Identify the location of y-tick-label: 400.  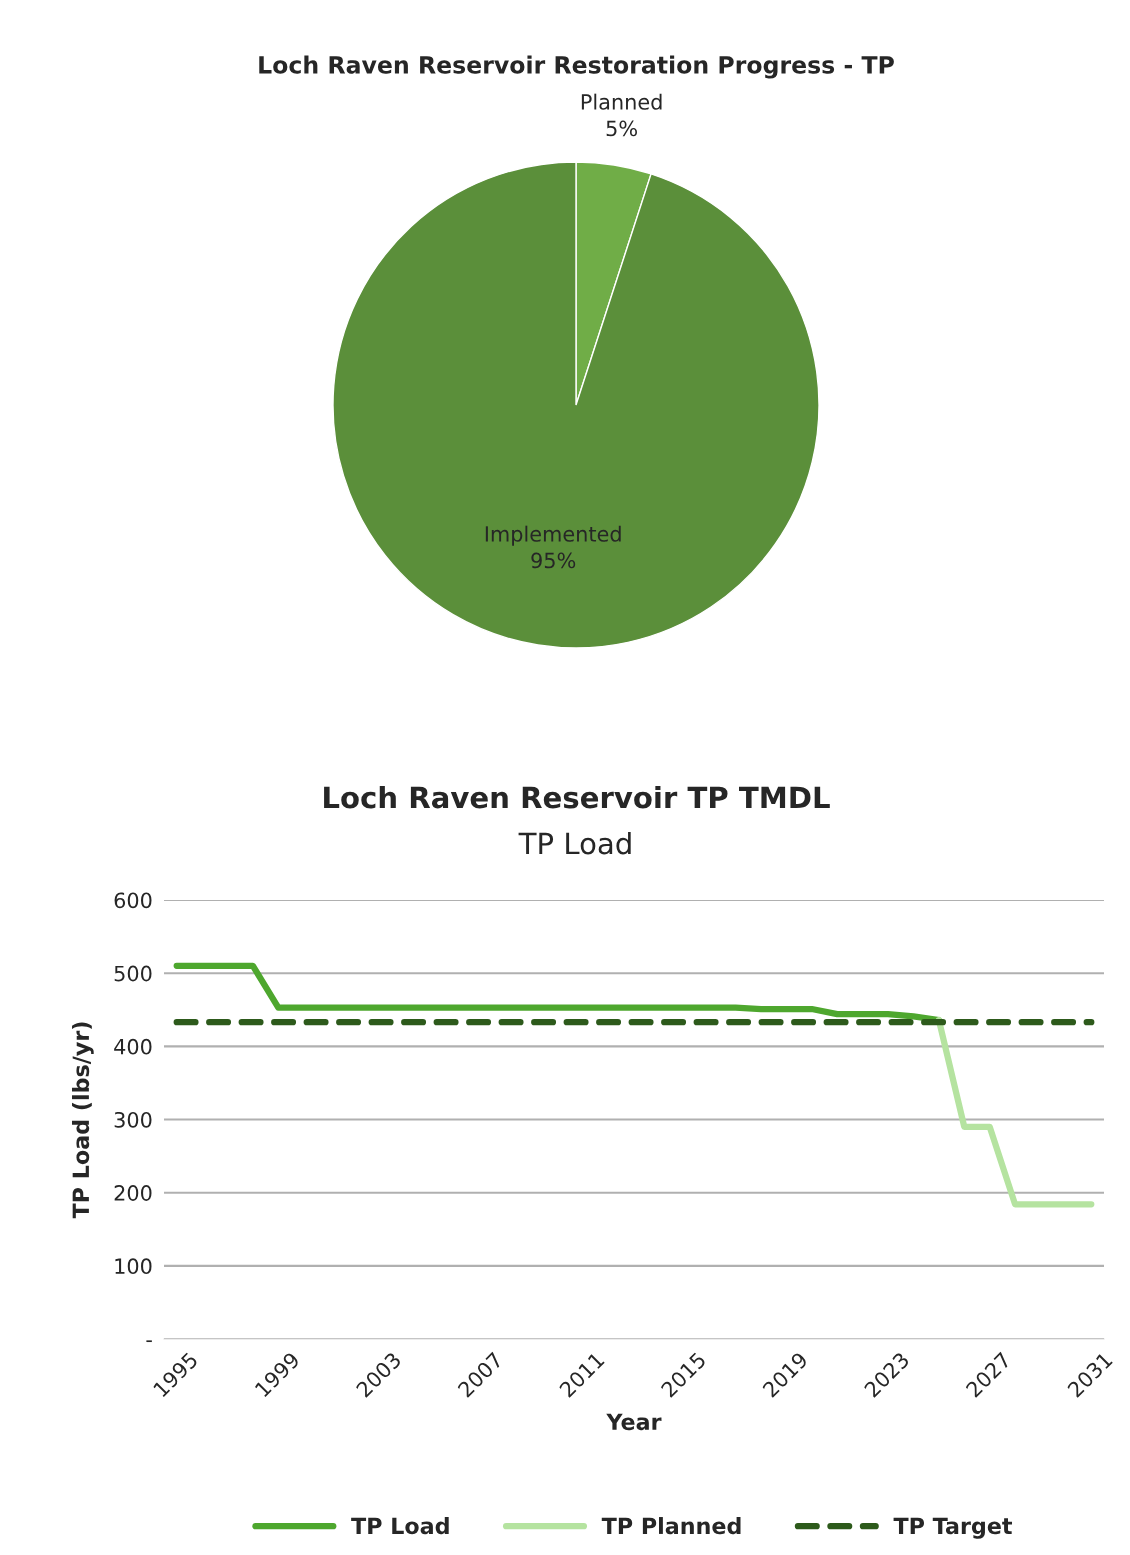
(133, 1046).